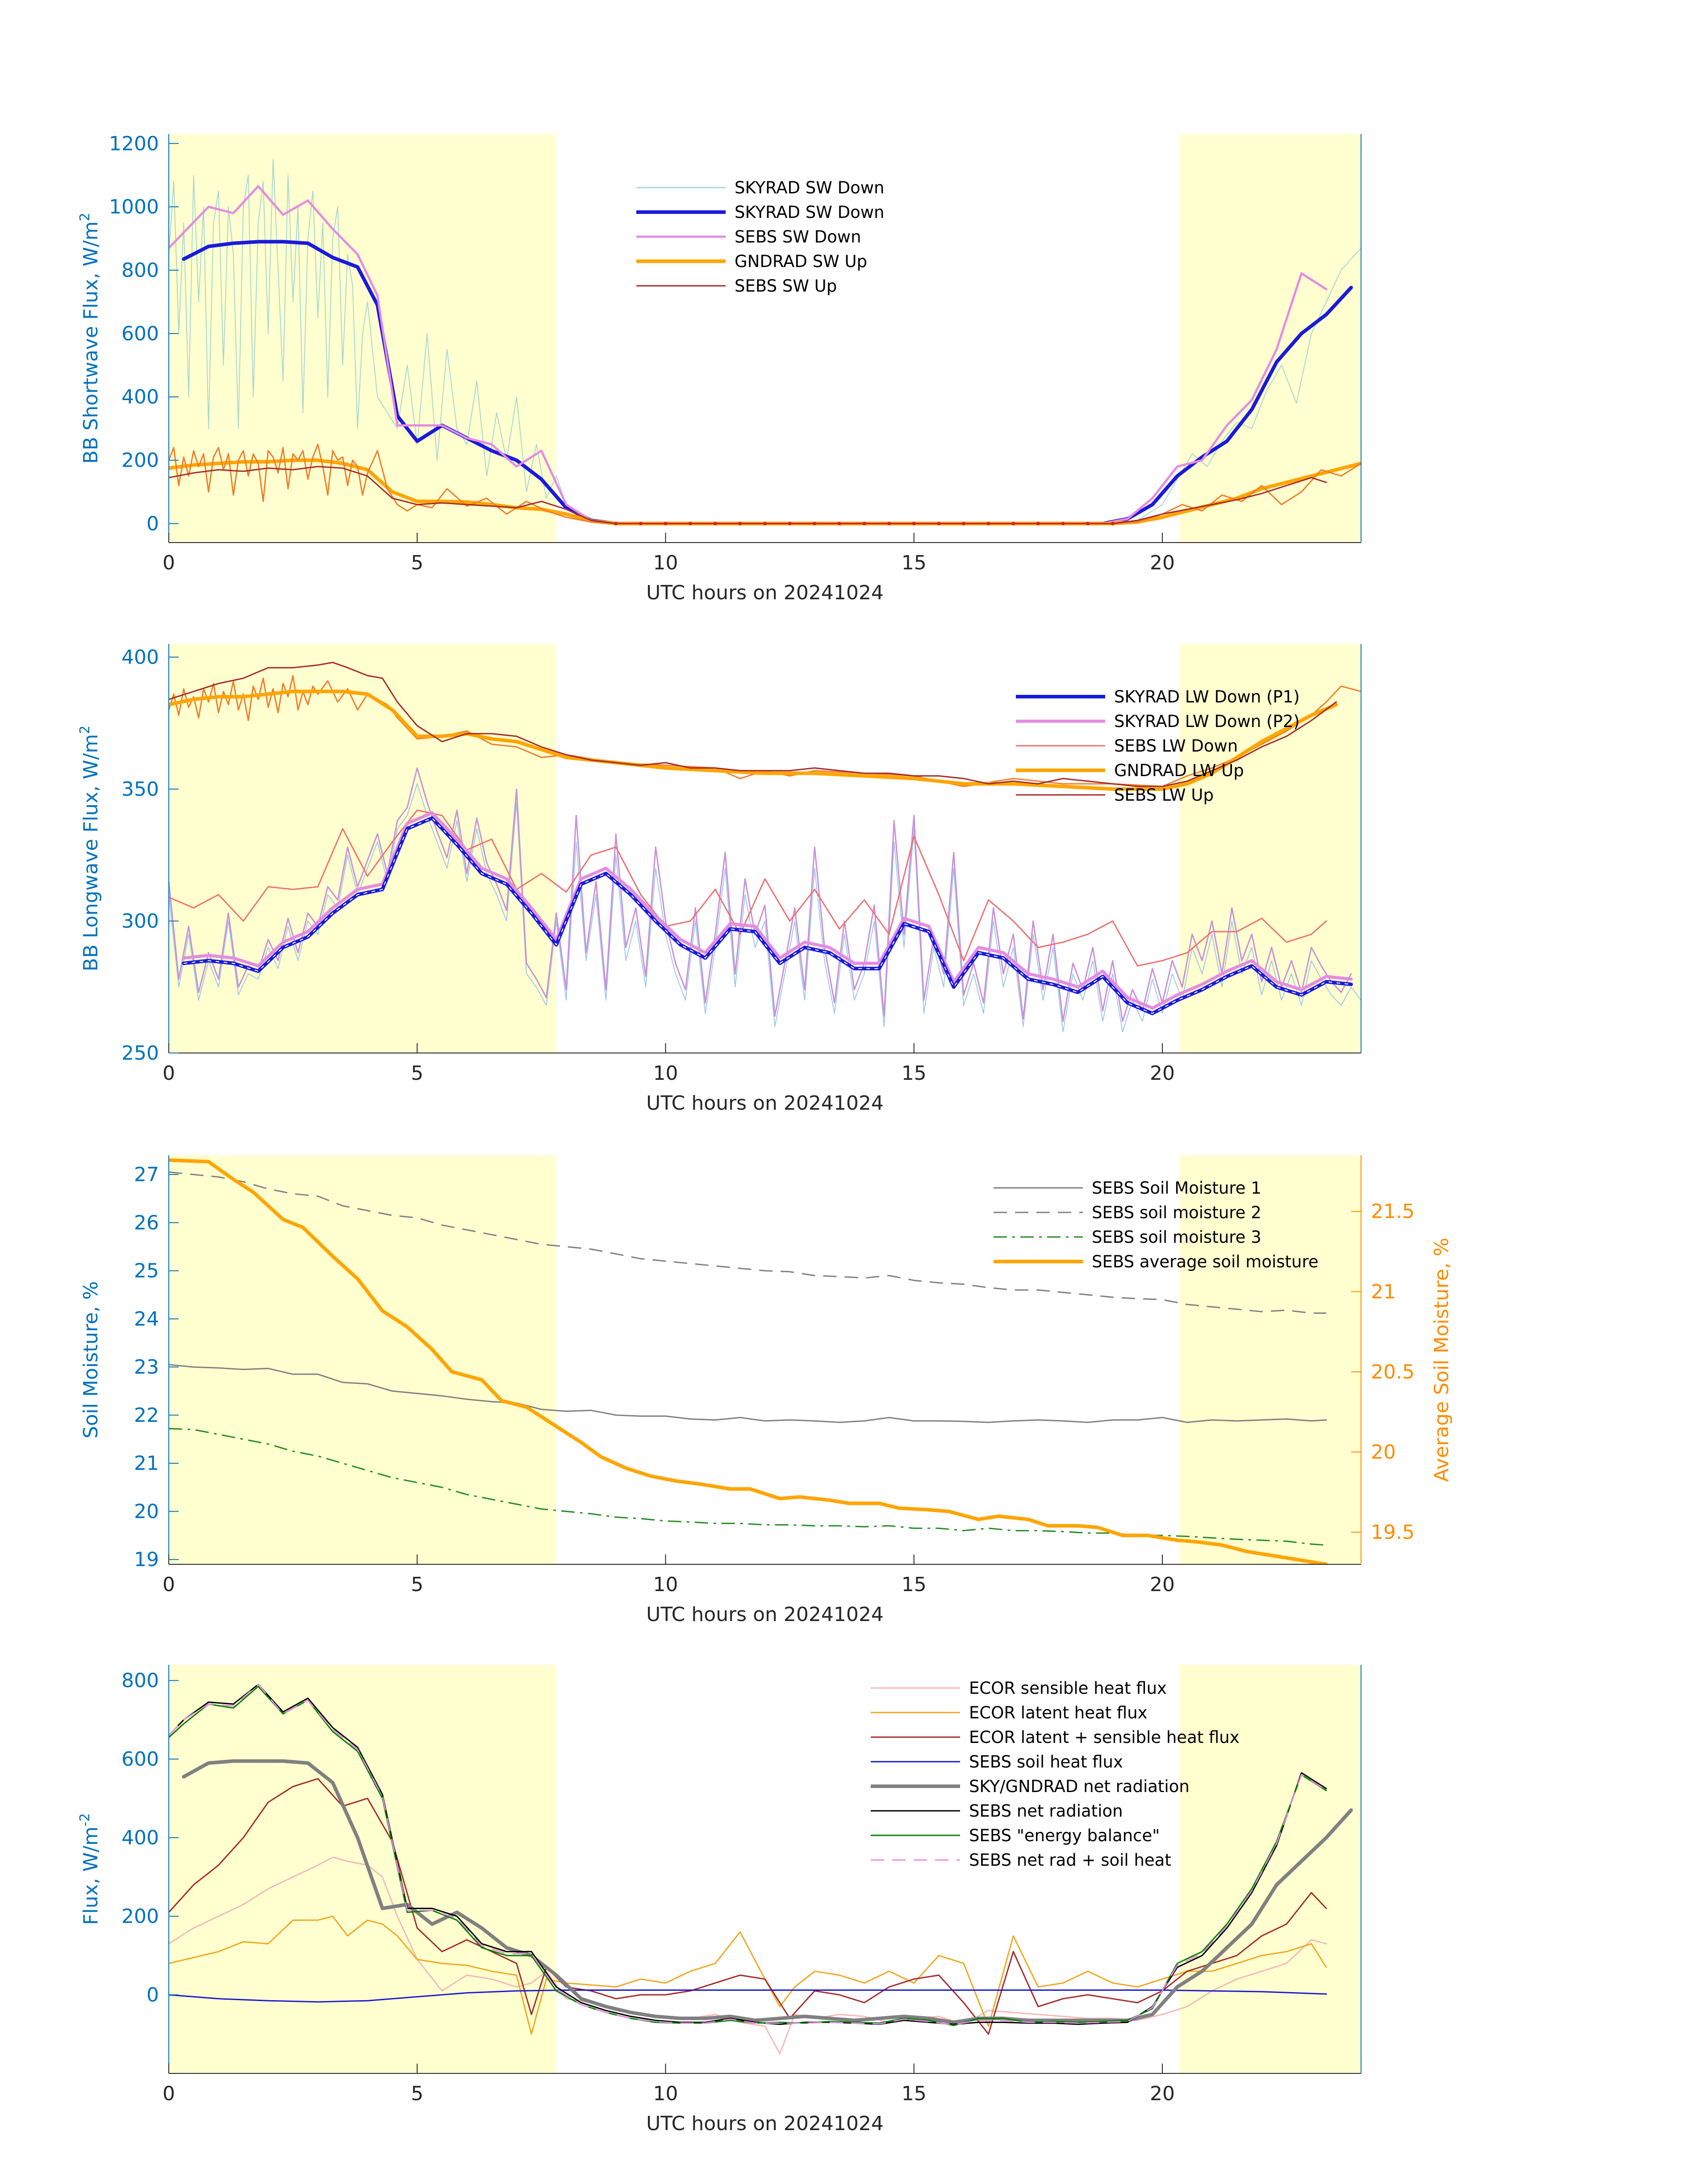  Describe the element at coordinates (146, 1559) in the screenshot. I see `y-tick-label: 19` at that location.